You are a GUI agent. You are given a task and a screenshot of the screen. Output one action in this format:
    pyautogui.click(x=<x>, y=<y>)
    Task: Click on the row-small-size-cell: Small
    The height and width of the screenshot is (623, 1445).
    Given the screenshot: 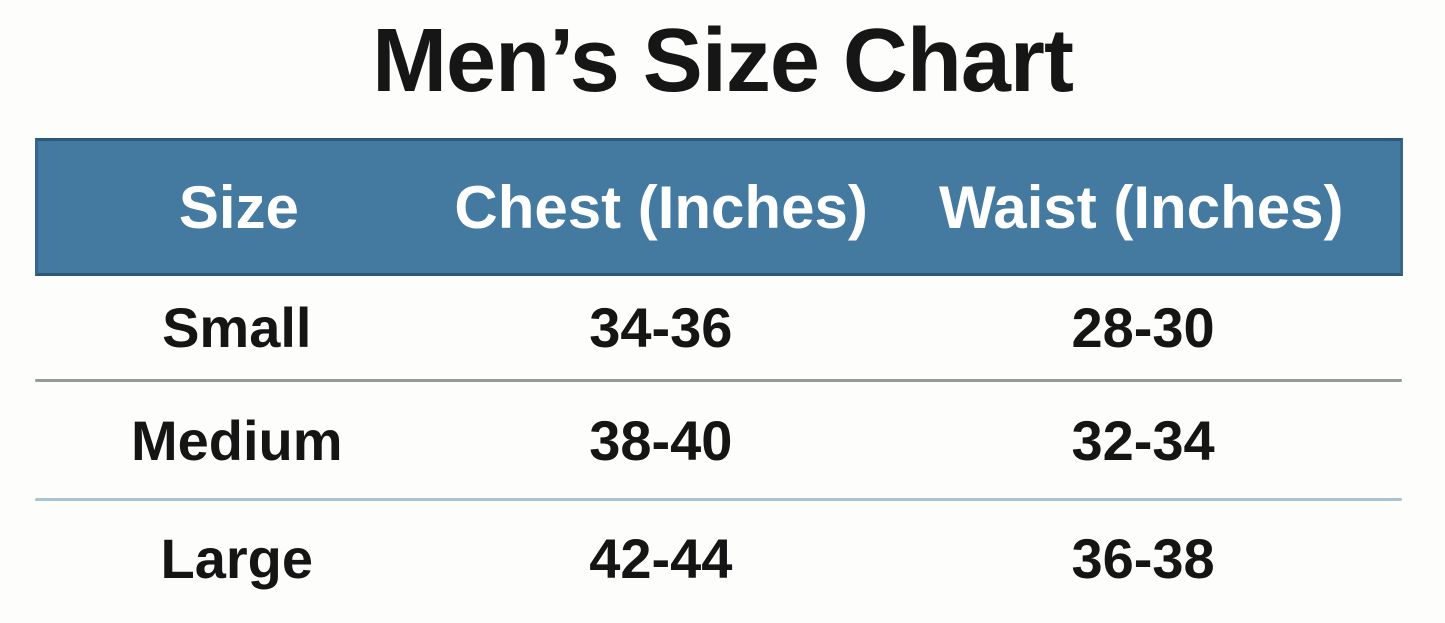 What is the action you would take?
    pyautogui.click(x=237, y=327)
    